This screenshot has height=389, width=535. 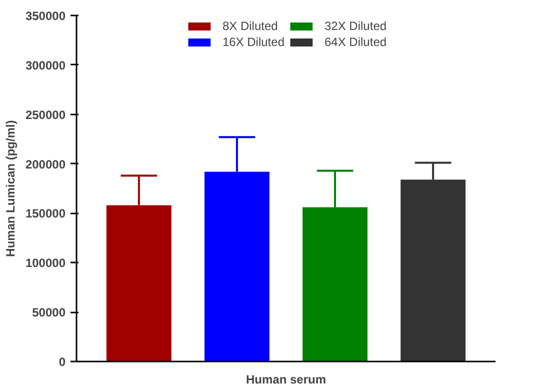 I want to click on y-tick-label: 200000, so click(x=45, y=164).